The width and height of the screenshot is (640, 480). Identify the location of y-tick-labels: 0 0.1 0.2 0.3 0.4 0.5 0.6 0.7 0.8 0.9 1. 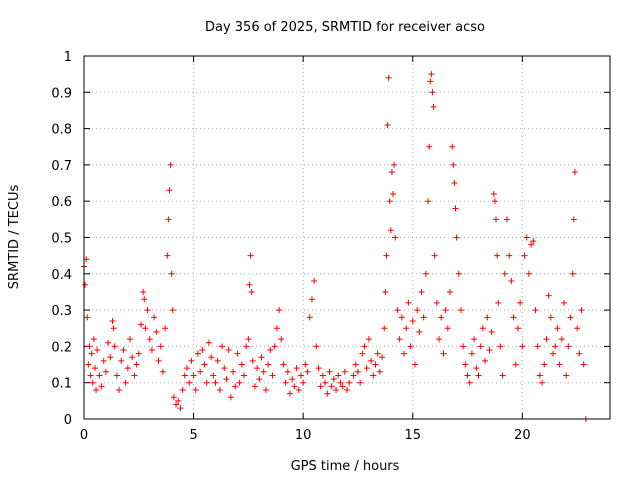
(61, 239).